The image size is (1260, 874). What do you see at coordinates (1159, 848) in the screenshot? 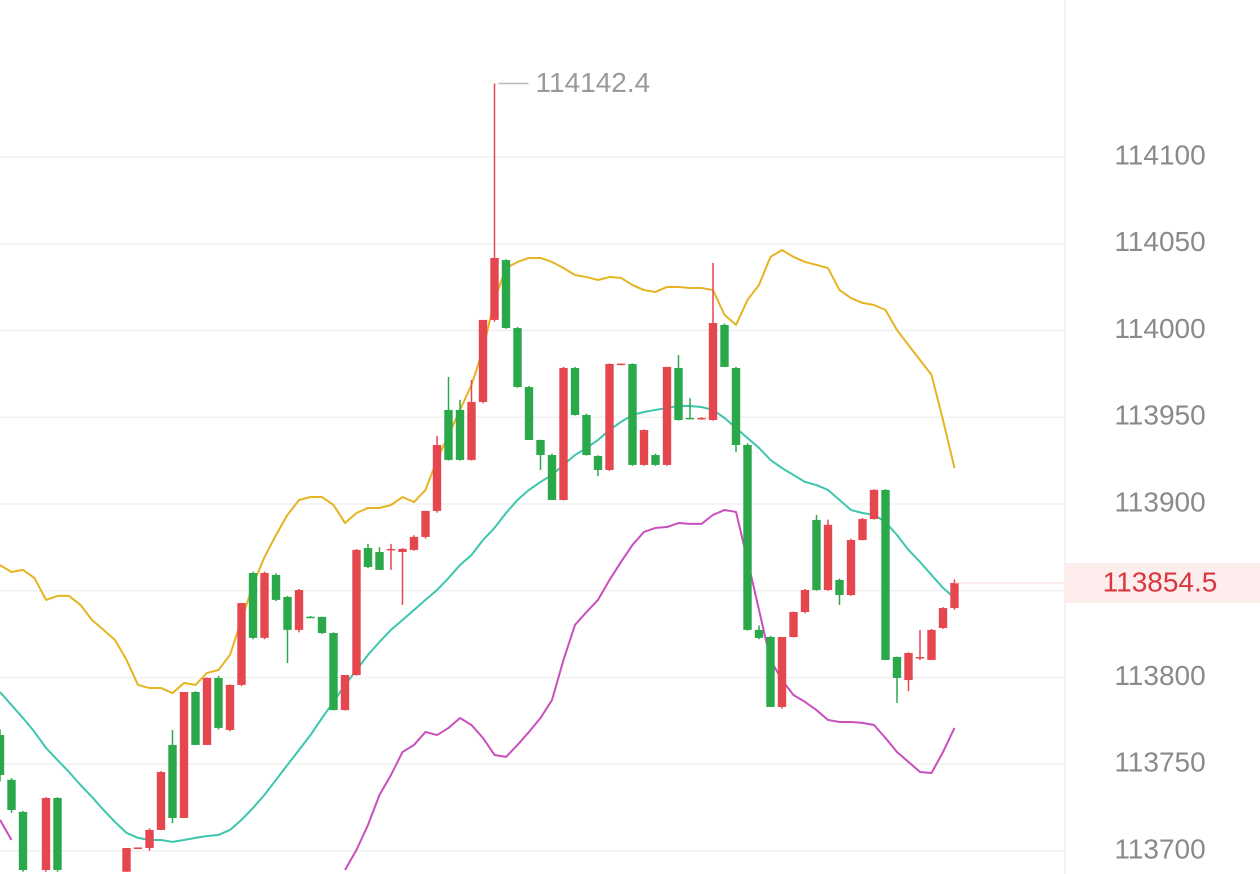
I see `y-tick-label: 113700` at bounding box center [1159, 848].